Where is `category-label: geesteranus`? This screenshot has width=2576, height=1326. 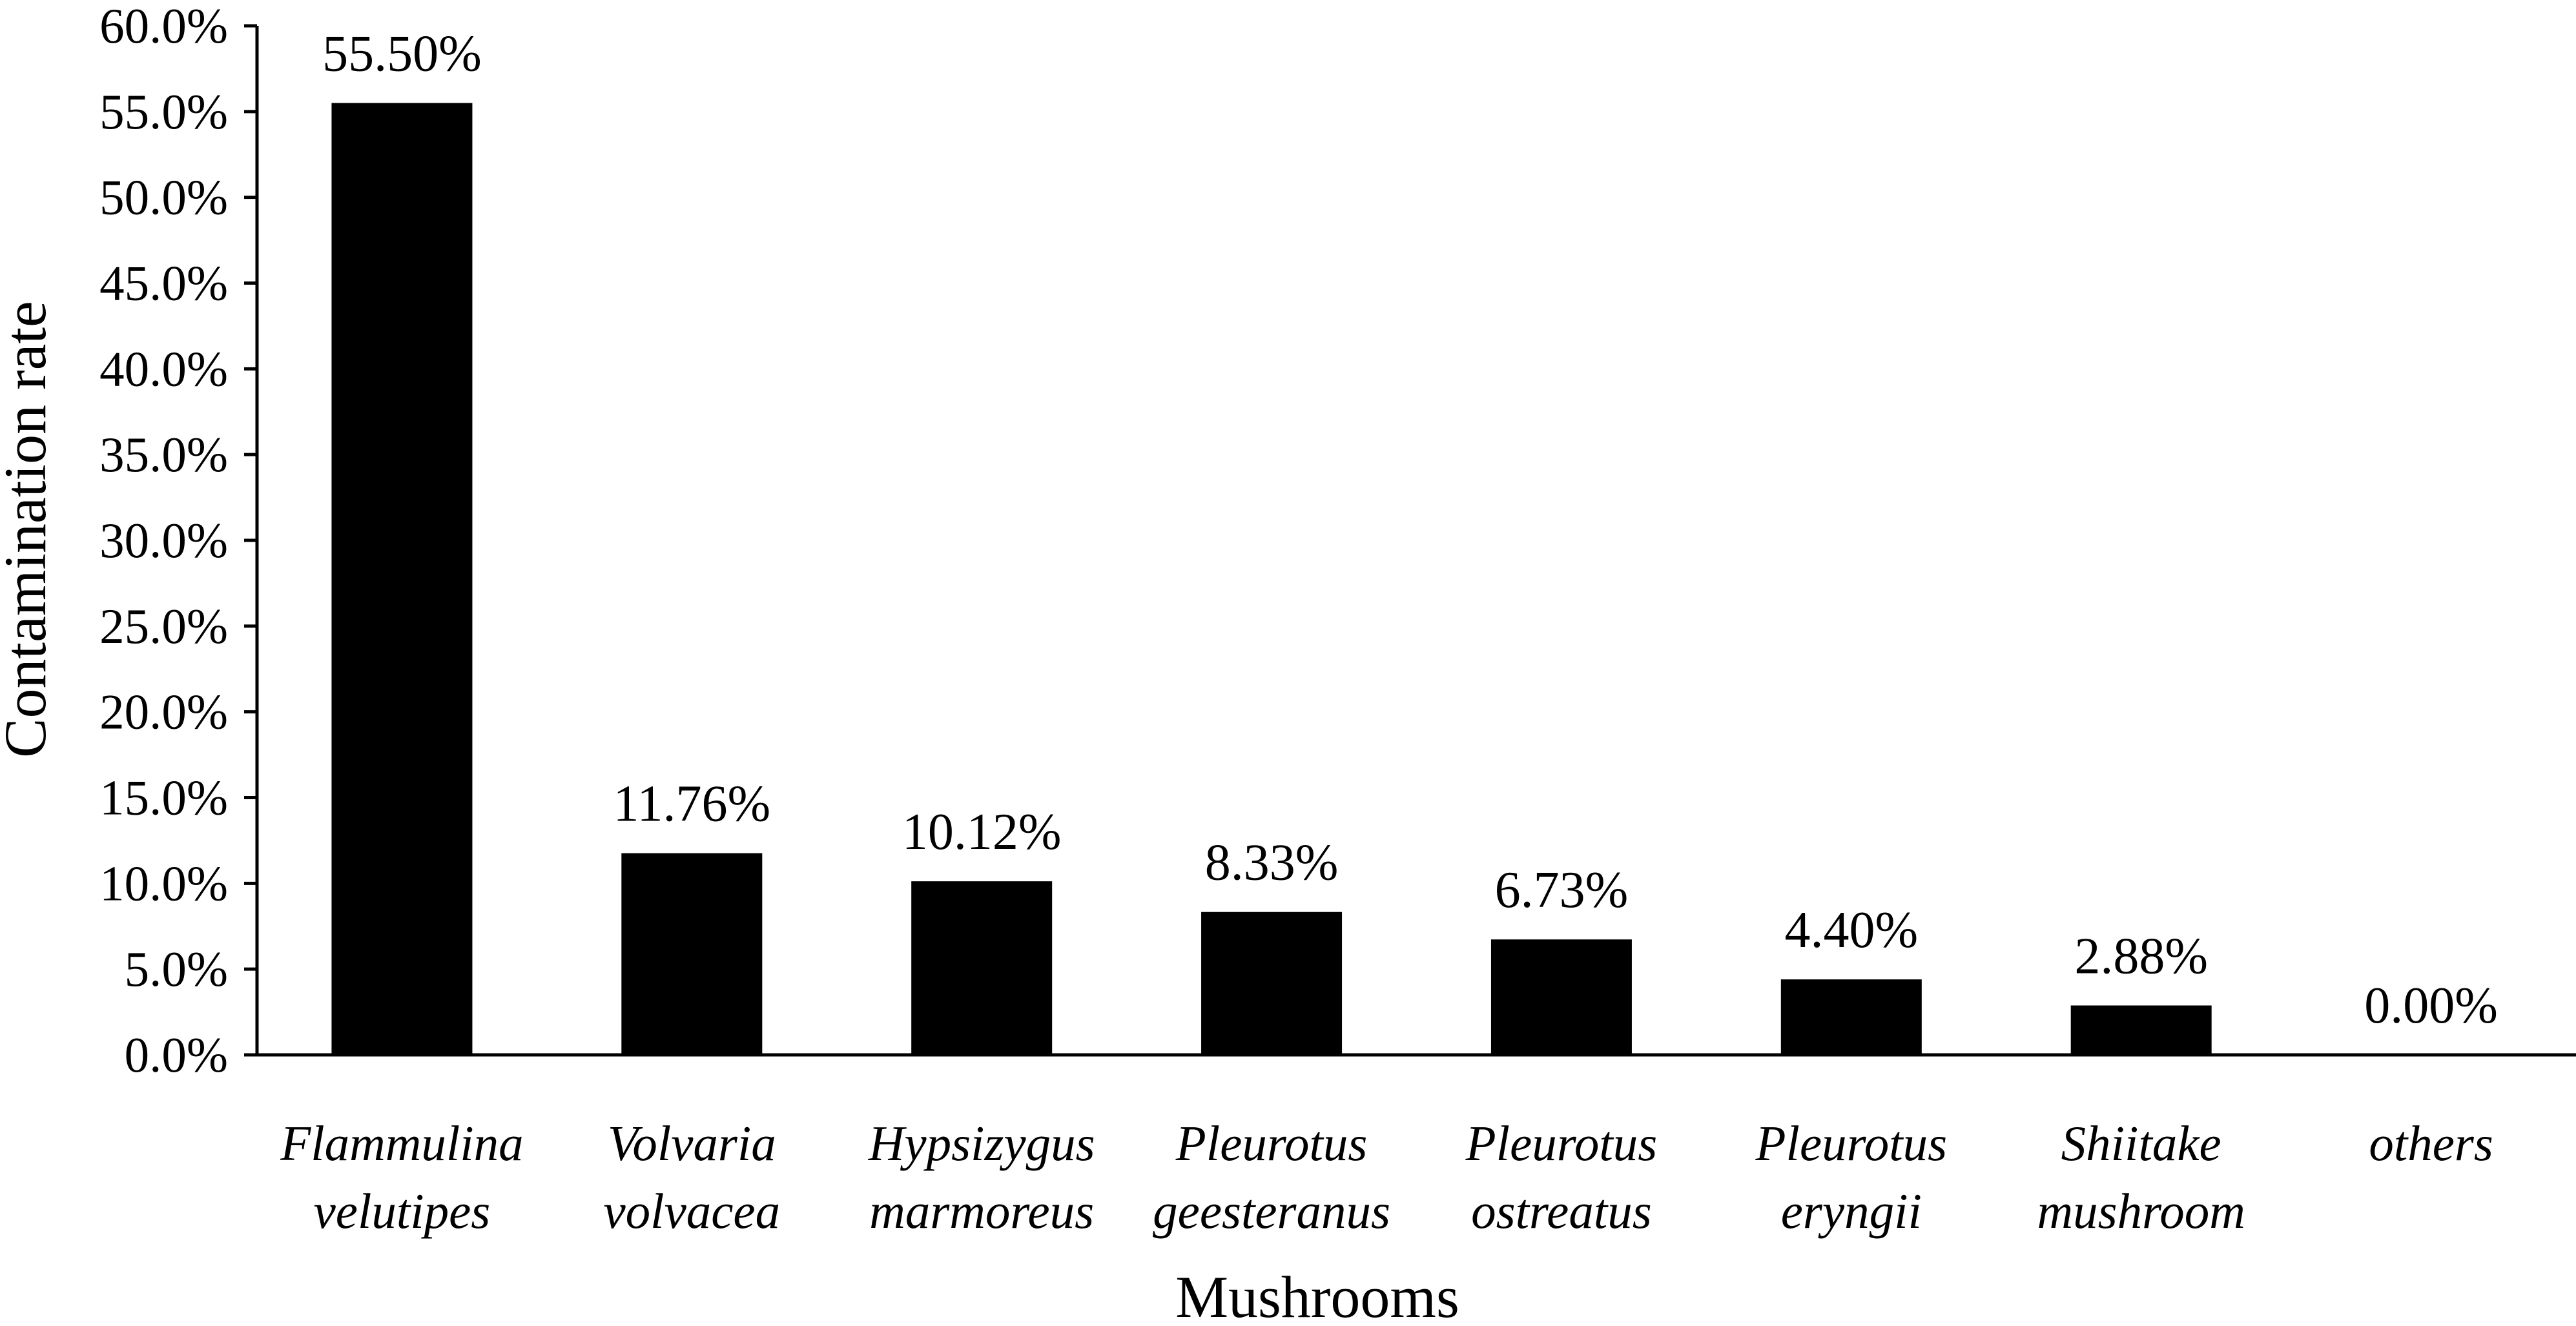 category-label: geesteranus is located at coordinates (1271, 1211).